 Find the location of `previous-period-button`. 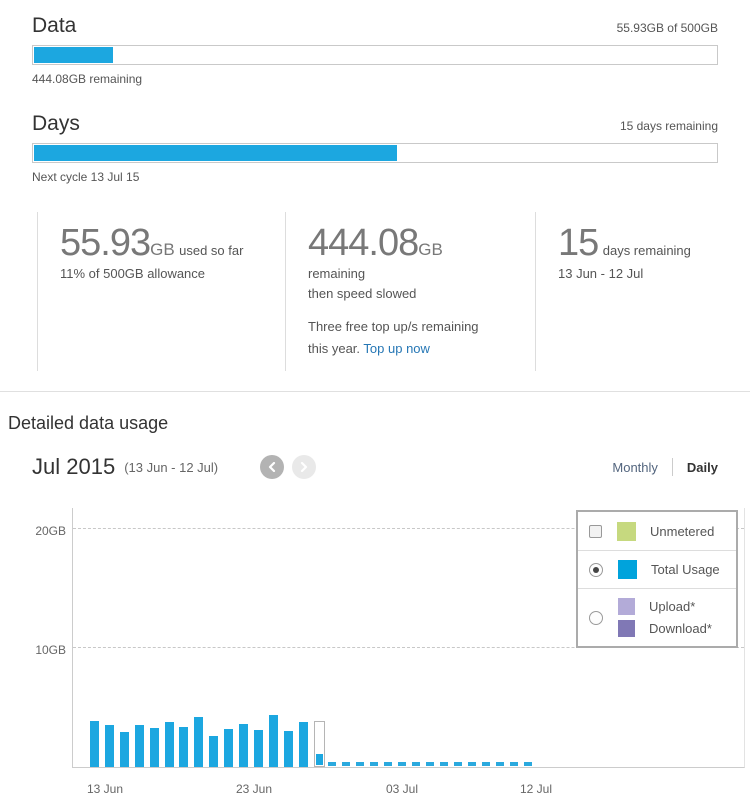

previous-period-button is located at coordinates (272, 467).